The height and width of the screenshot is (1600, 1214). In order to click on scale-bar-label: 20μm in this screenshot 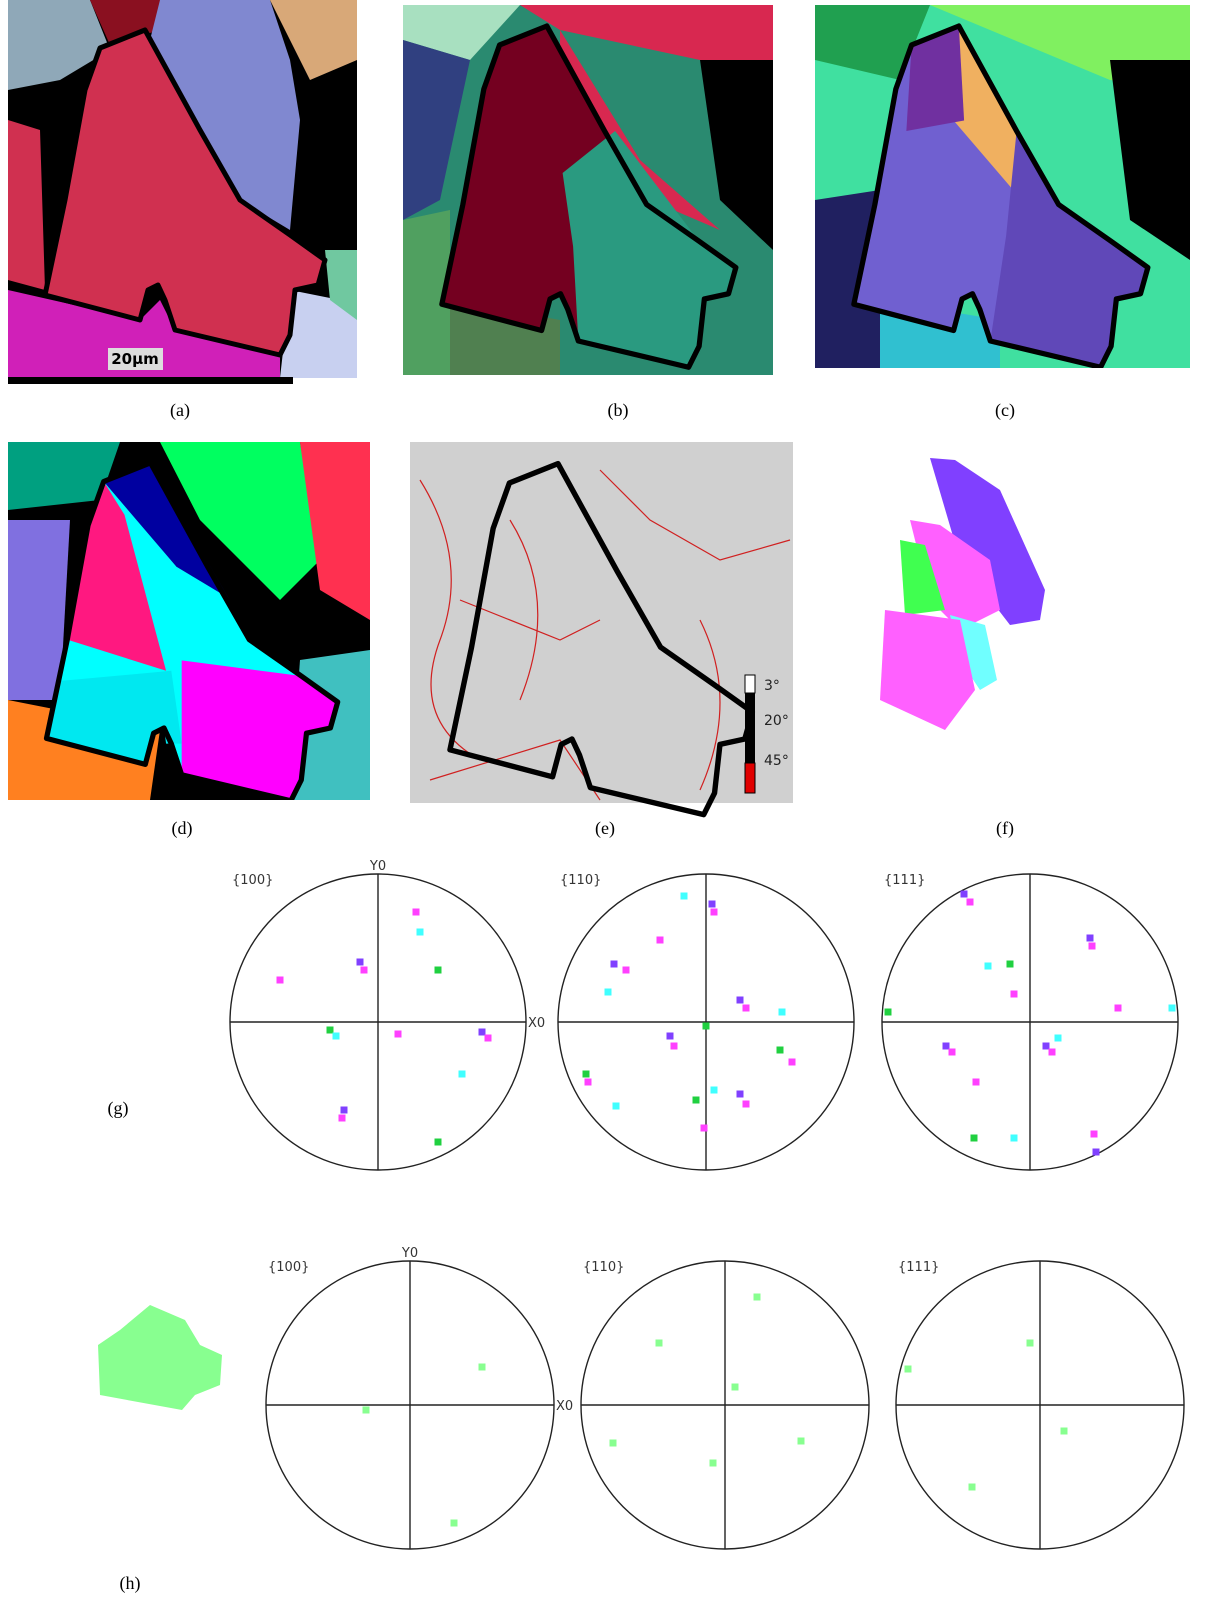, I will do `click(135, 359)`.